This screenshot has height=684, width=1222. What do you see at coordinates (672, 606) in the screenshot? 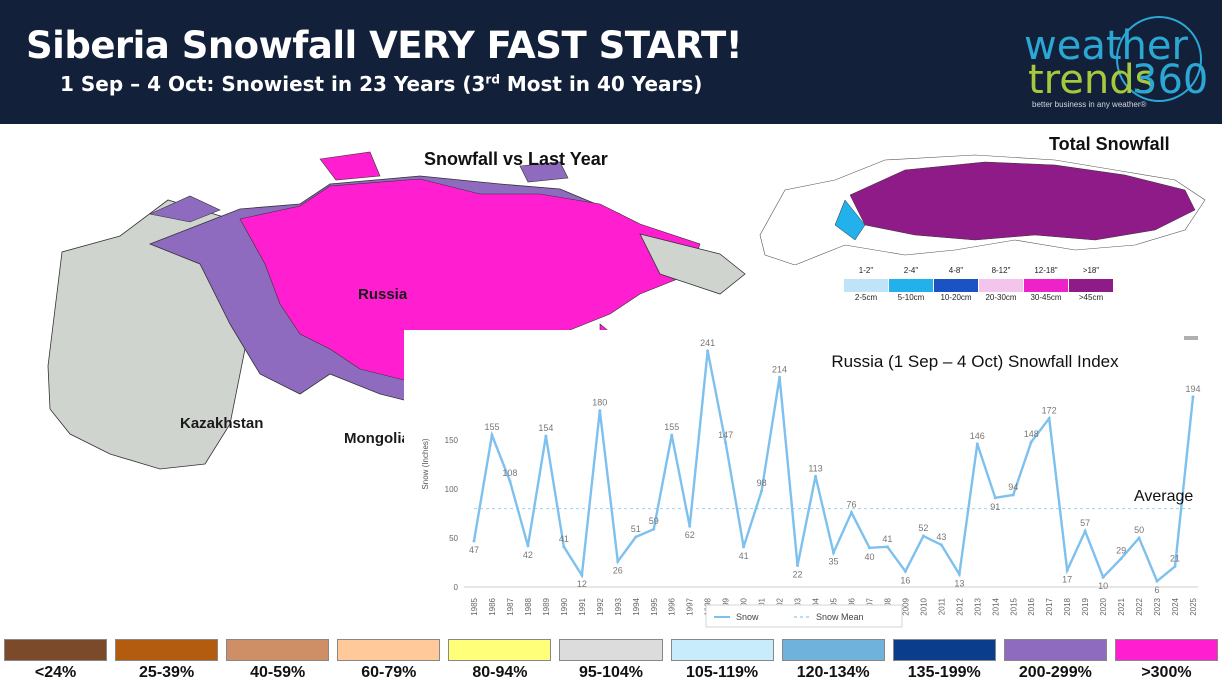
I see `x-tick-label: 1996` at bounding box center [672, 606].